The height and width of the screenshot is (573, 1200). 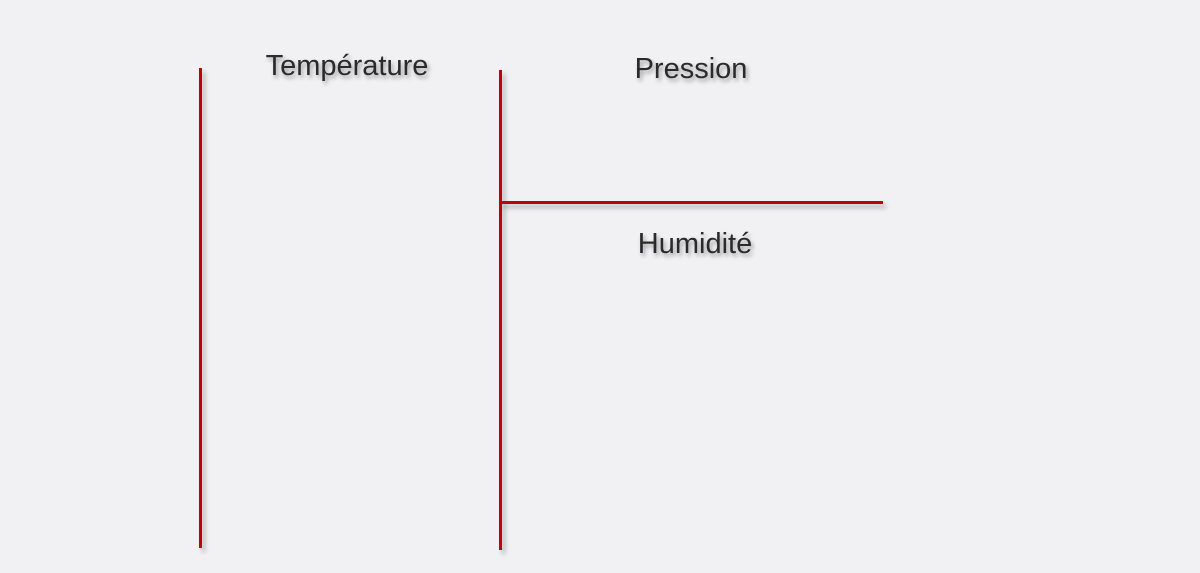 I want to click on vertical-divider-middle, so click(x=500, y=310).